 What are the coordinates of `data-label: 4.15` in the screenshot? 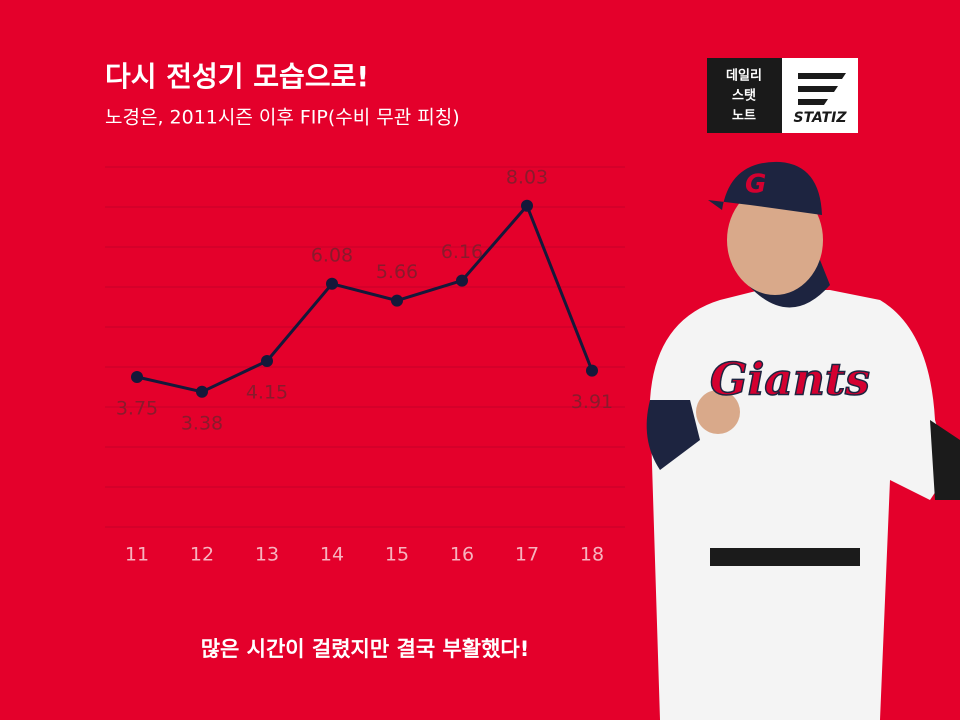 It's located at (267, 393).